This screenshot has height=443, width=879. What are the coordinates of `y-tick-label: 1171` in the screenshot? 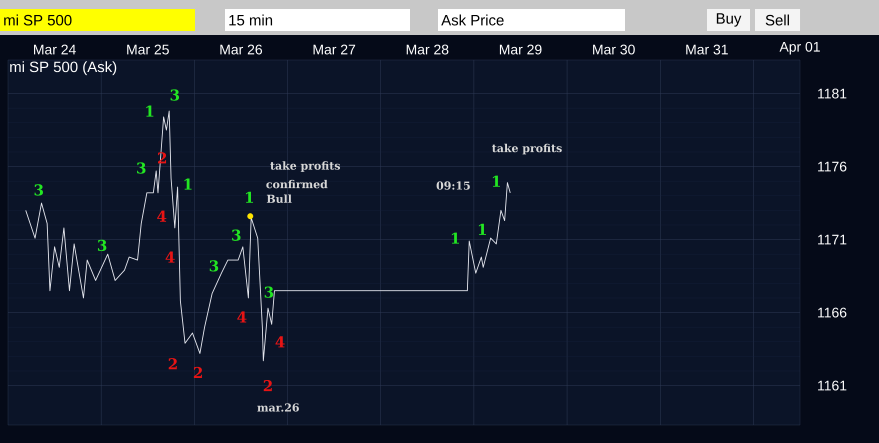 It's located at (832, 239).